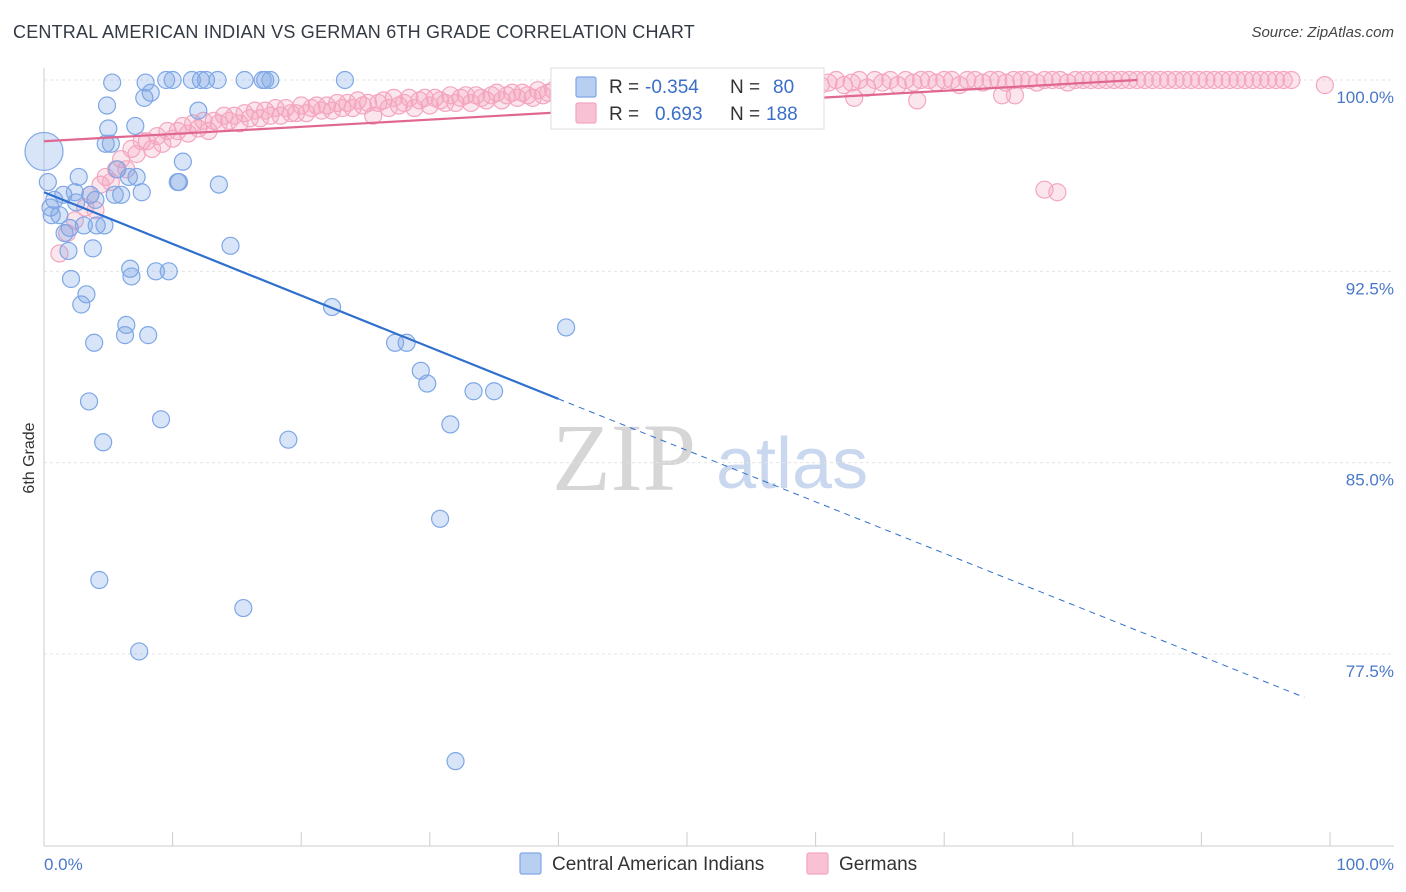  I want to click on legend-r-value-german: 0.693, so click(679, 114).